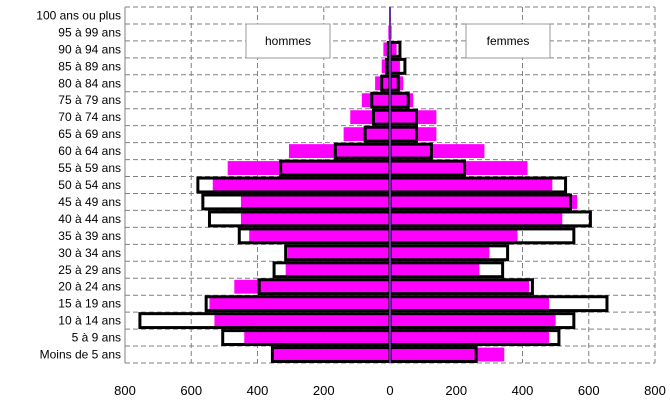  I want to click on y-tick-label: 70 à 74 ans, so click(89, 117).